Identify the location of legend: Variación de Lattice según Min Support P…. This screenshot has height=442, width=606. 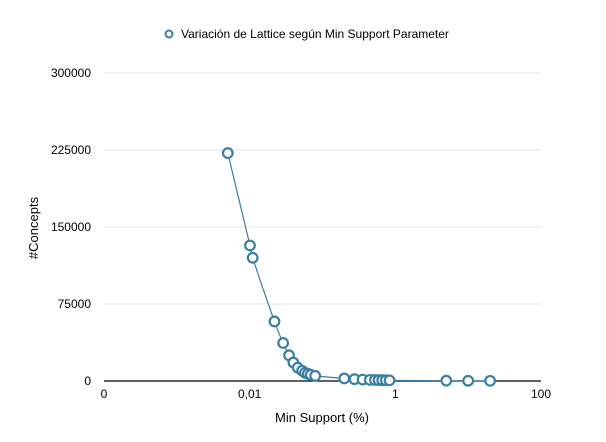
(306, 34).